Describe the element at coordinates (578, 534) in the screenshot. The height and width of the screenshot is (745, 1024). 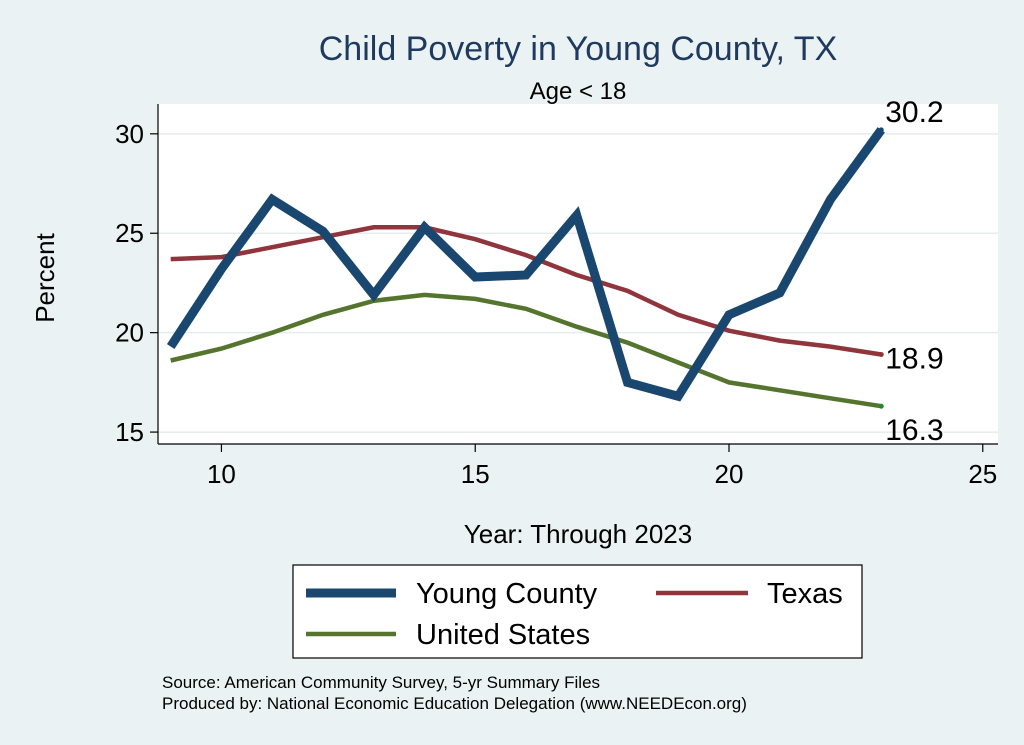
I see `x-axis-title: Year: Through 2023` at that location.